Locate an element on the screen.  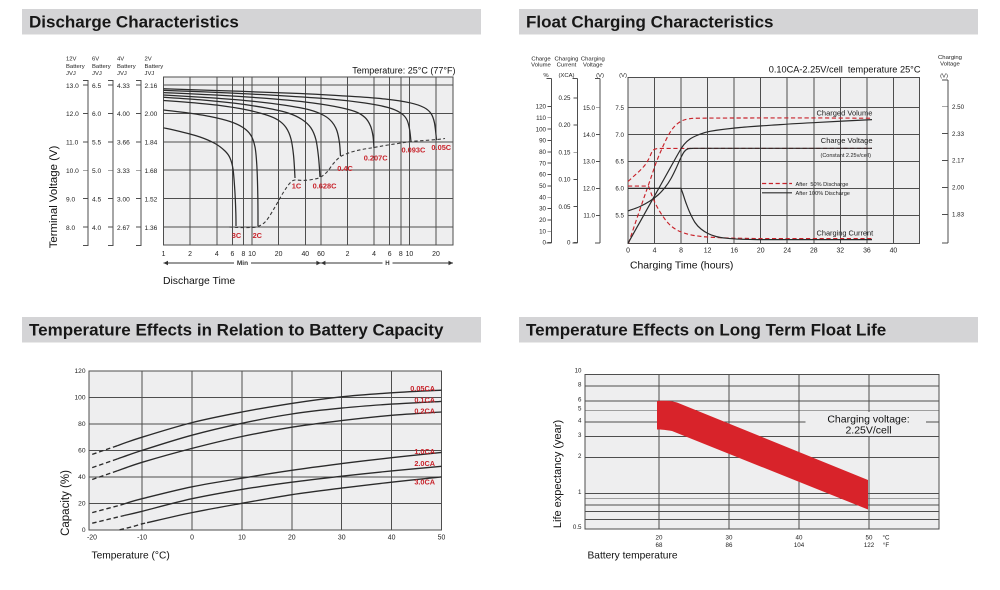
svg-text: 1.52 is located at coordinates (151, 199).